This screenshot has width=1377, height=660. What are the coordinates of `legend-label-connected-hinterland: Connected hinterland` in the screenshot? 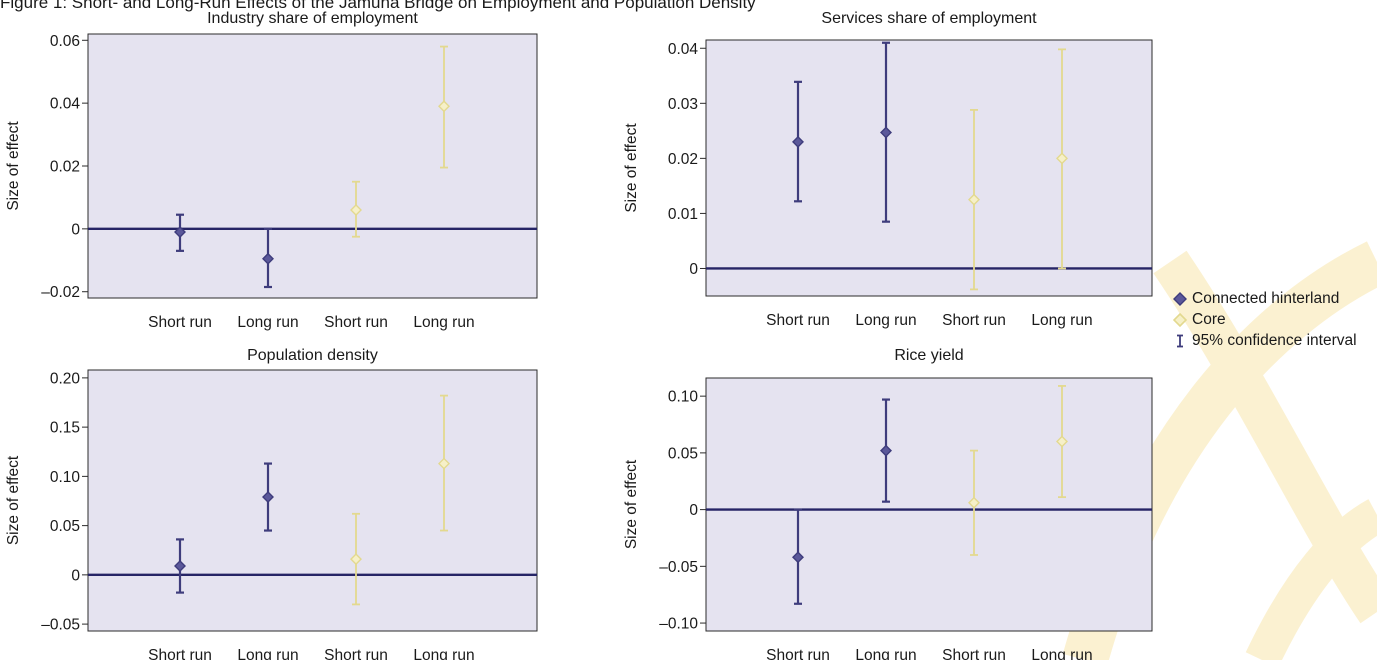 It's located at (1266, 298).